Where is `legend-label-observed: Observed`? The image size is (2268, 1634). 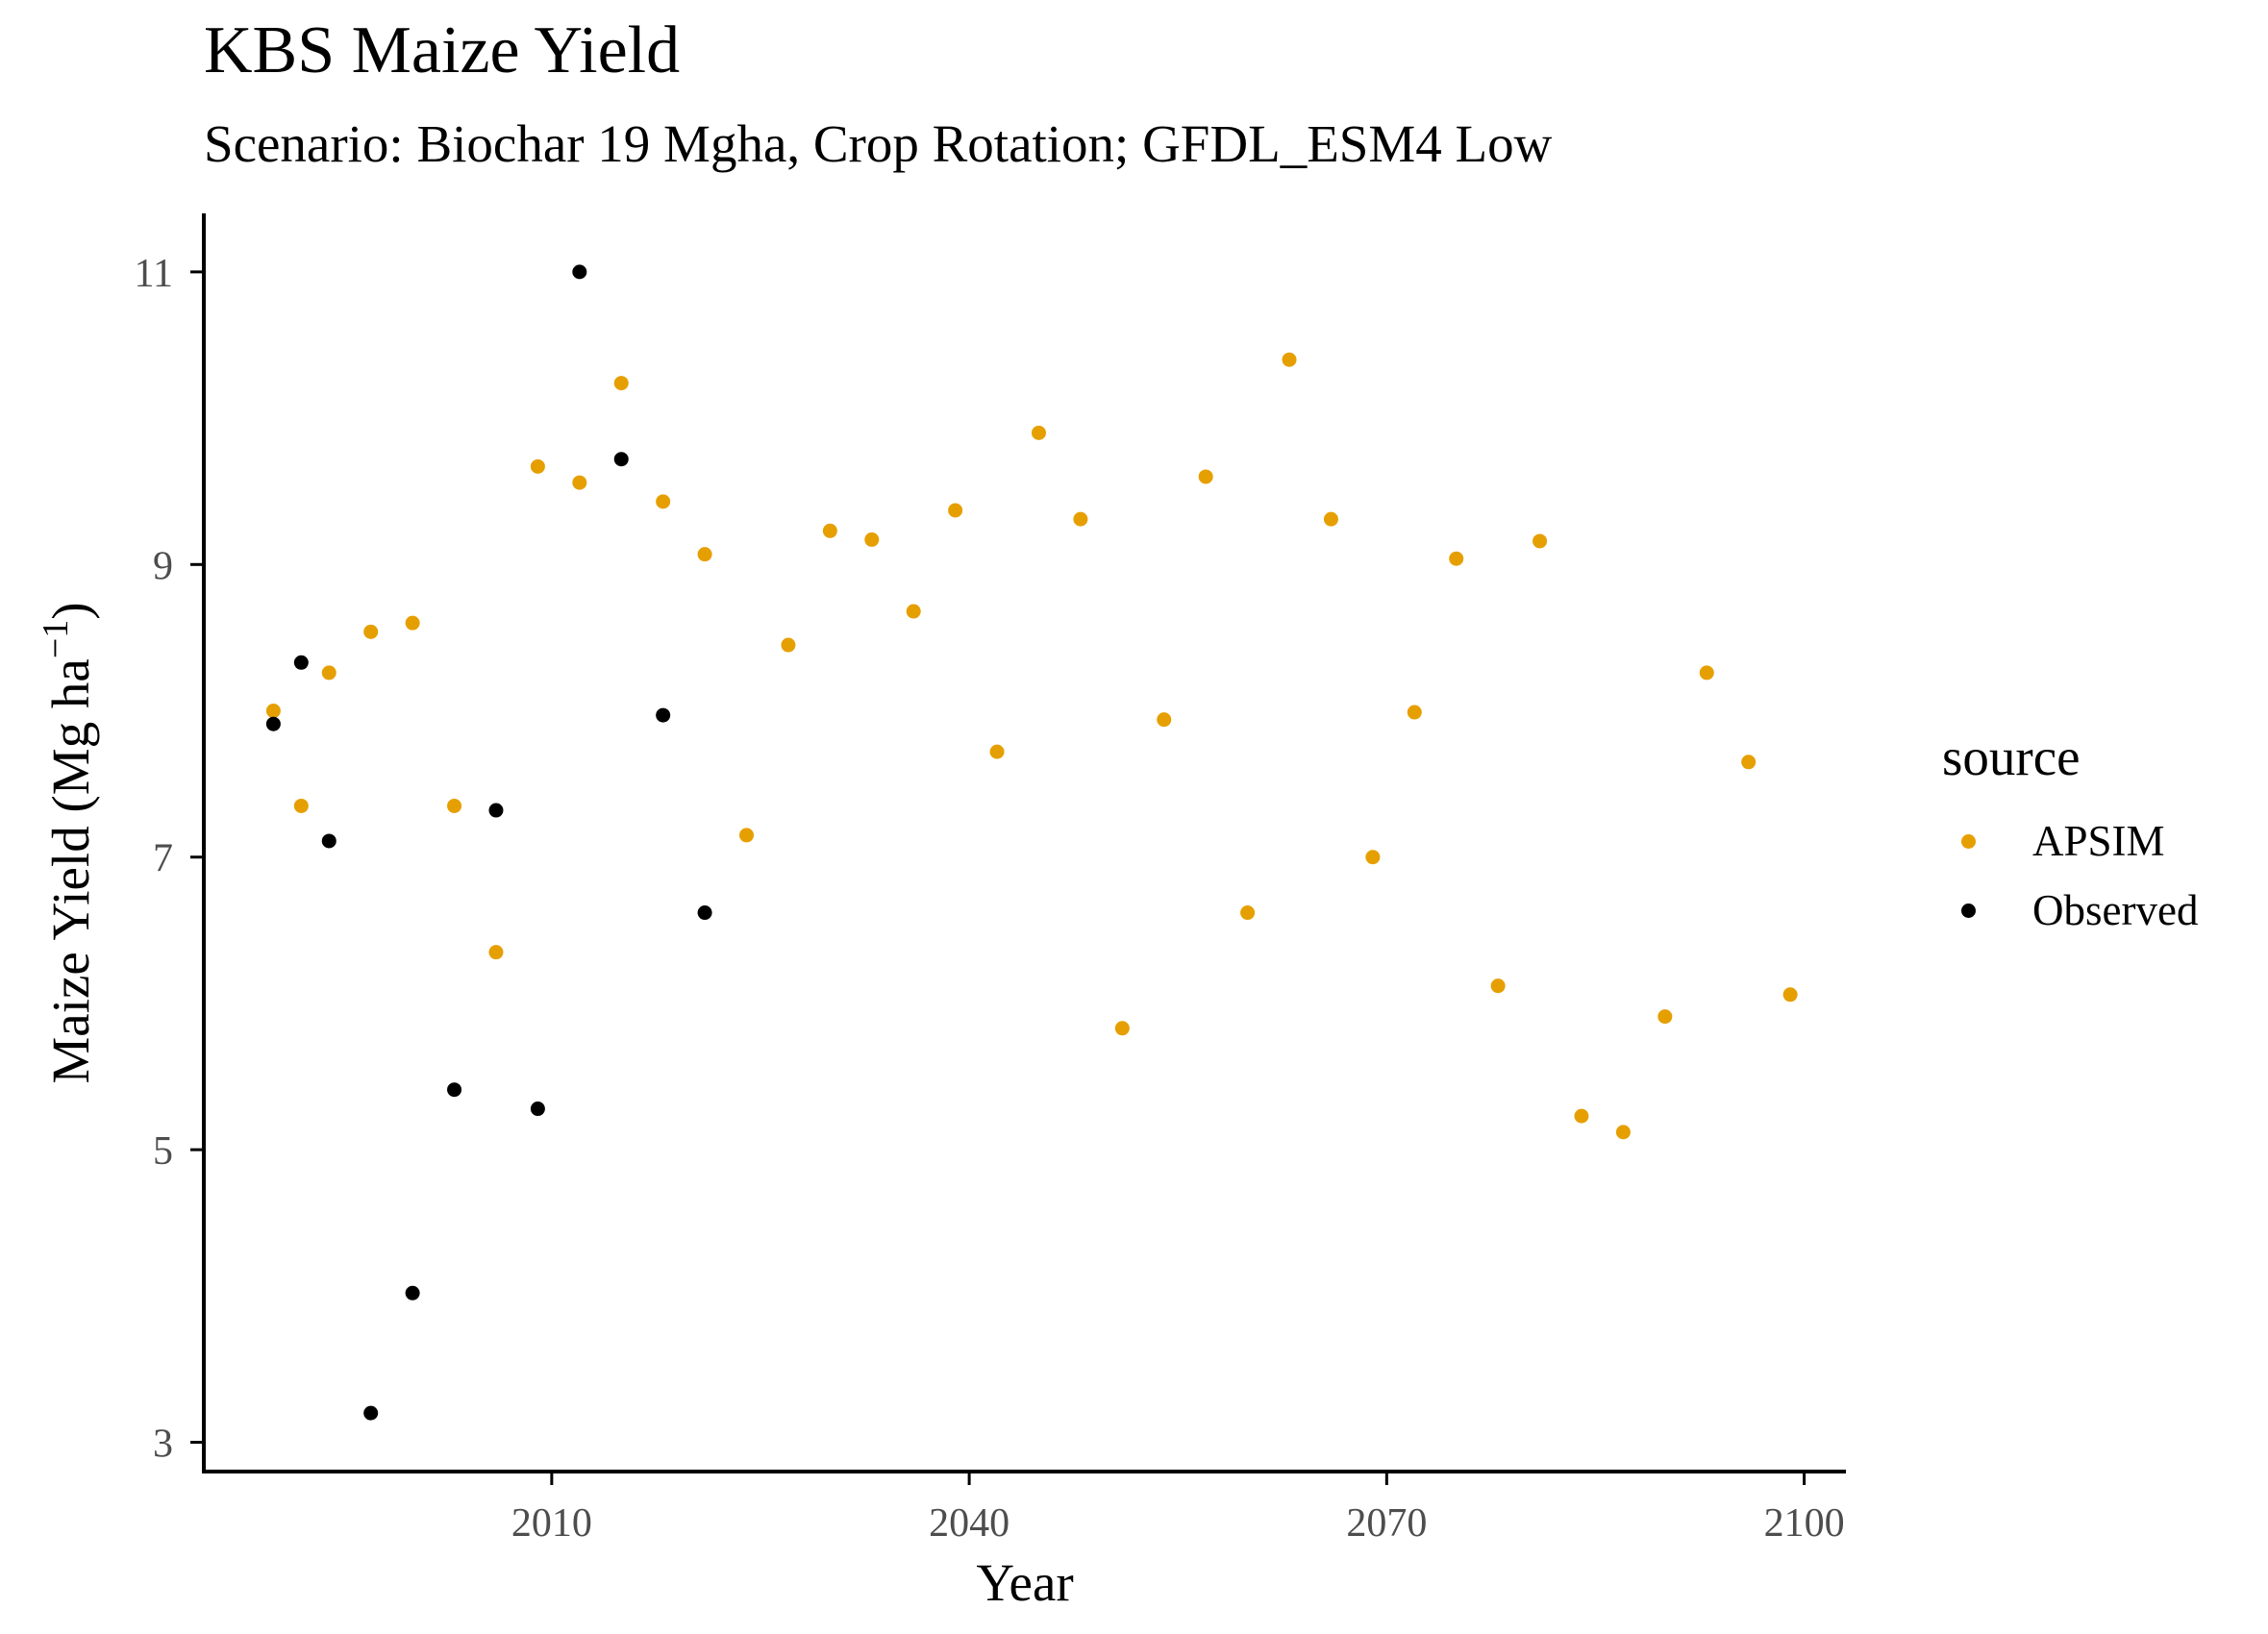 legend-label-observed: Observed is located at coordinates (2115, 910).